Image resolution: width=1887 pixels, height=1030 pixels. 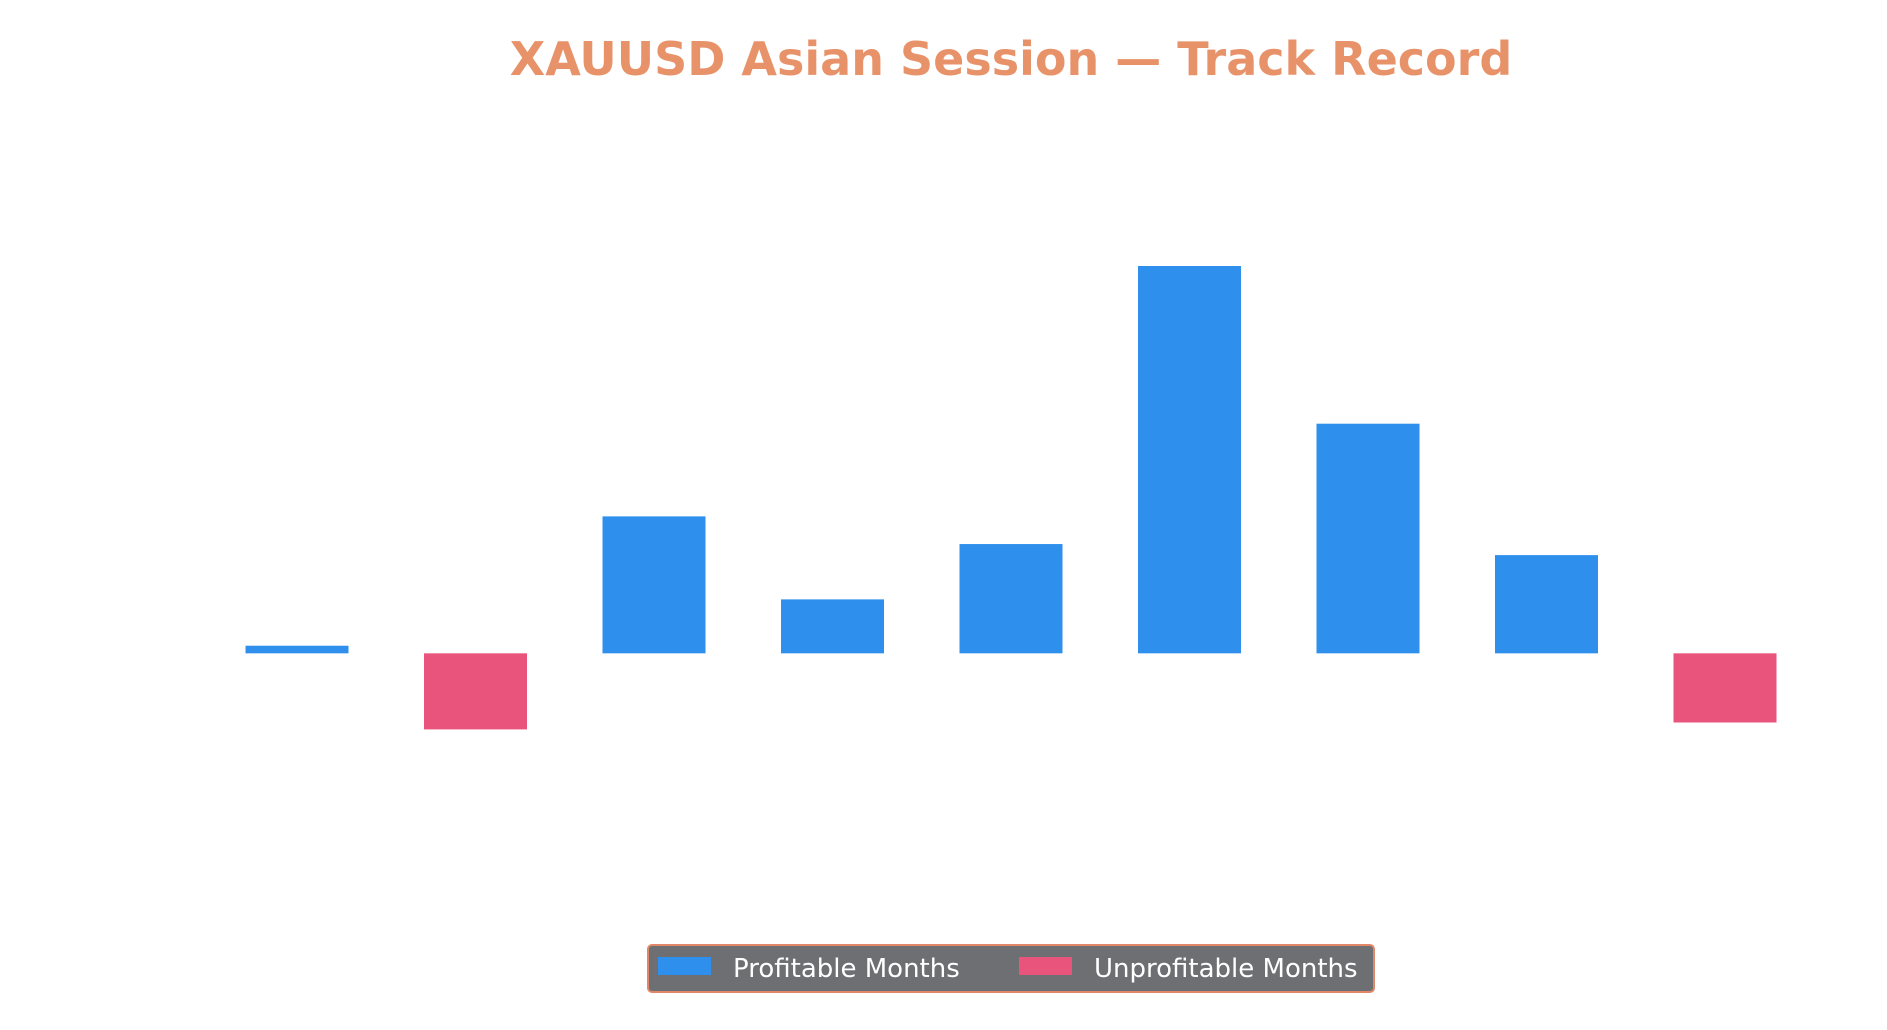 What do you see at coordinates (846, 969) in the screenshot?
I see `legend-label-profitable: Profitable Months` at bounding box center [846, 969].